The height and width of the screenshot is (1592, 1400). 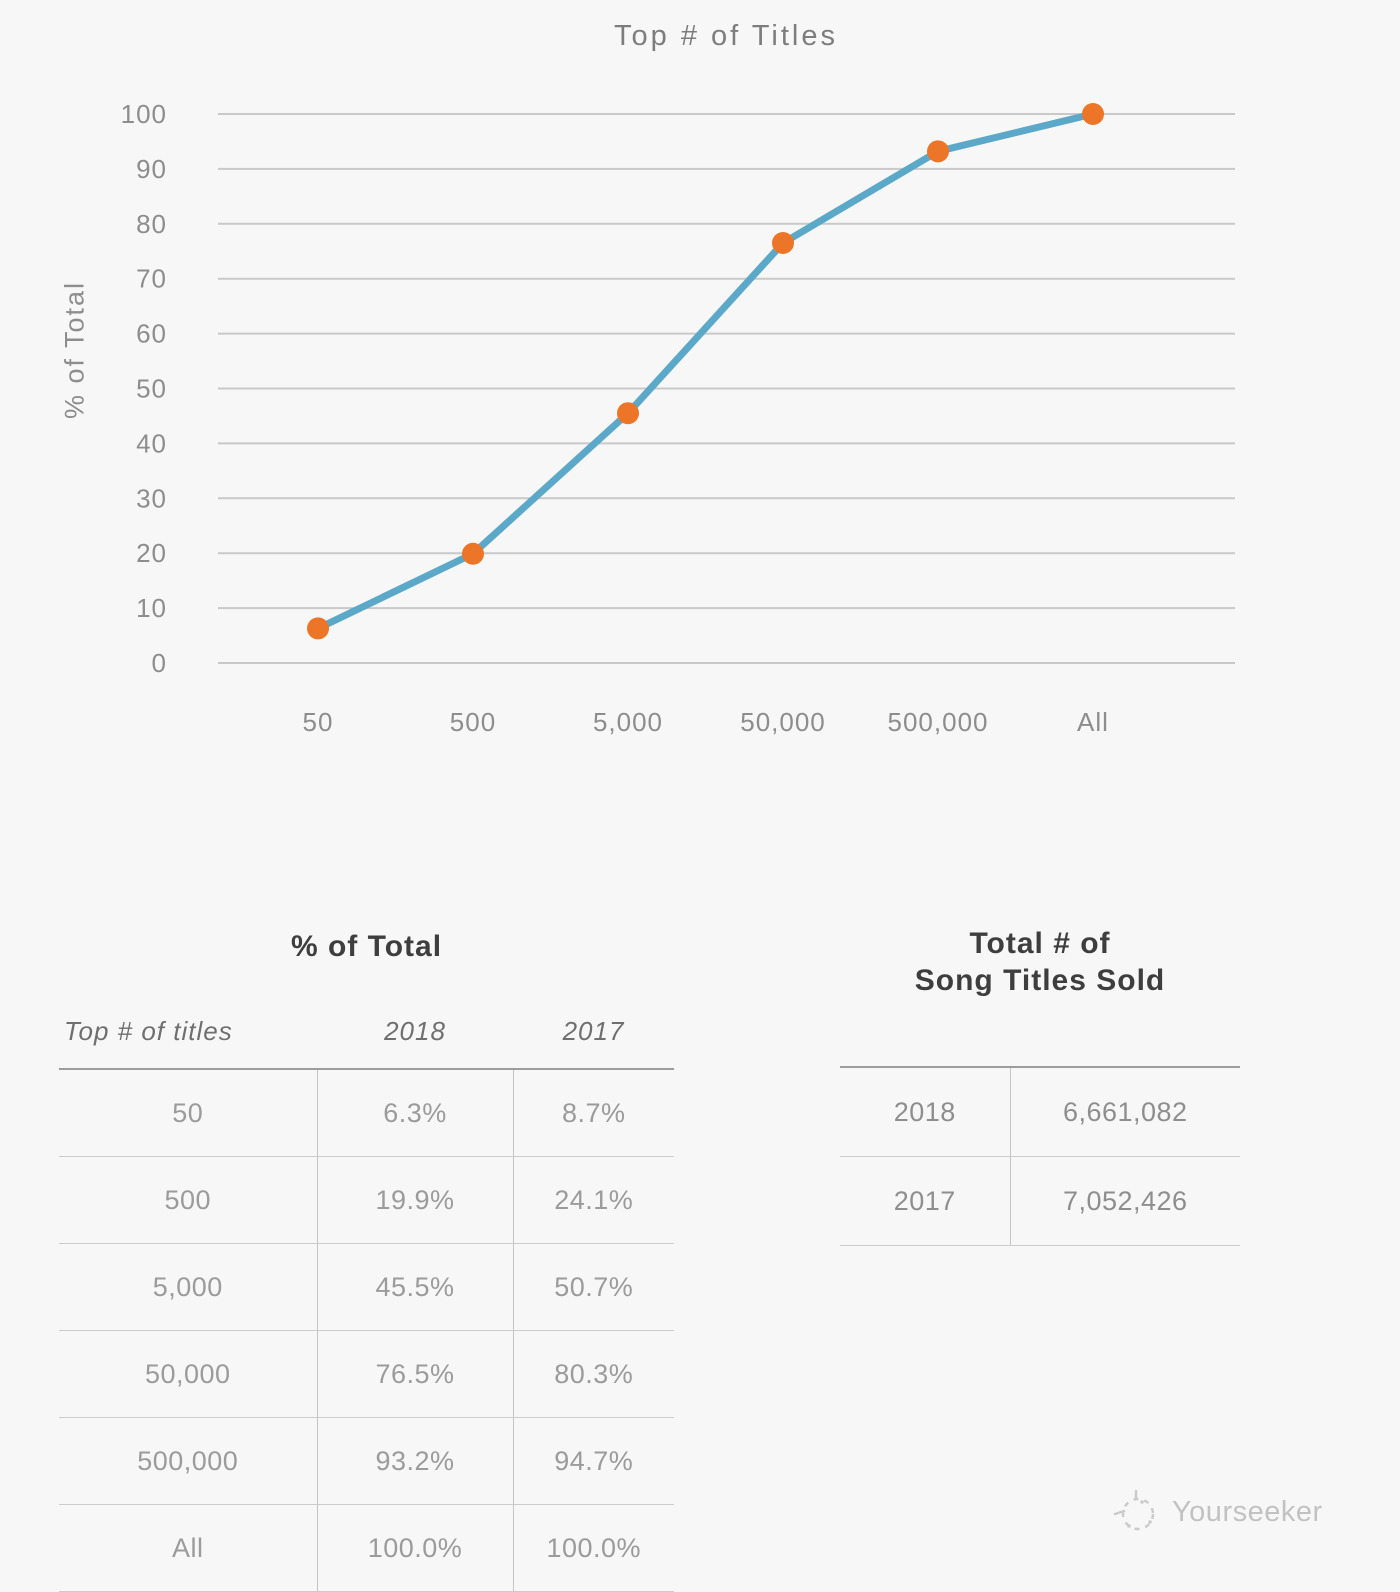 I want to click on x-tick-label: 5,000, so click(x=628, y=722).